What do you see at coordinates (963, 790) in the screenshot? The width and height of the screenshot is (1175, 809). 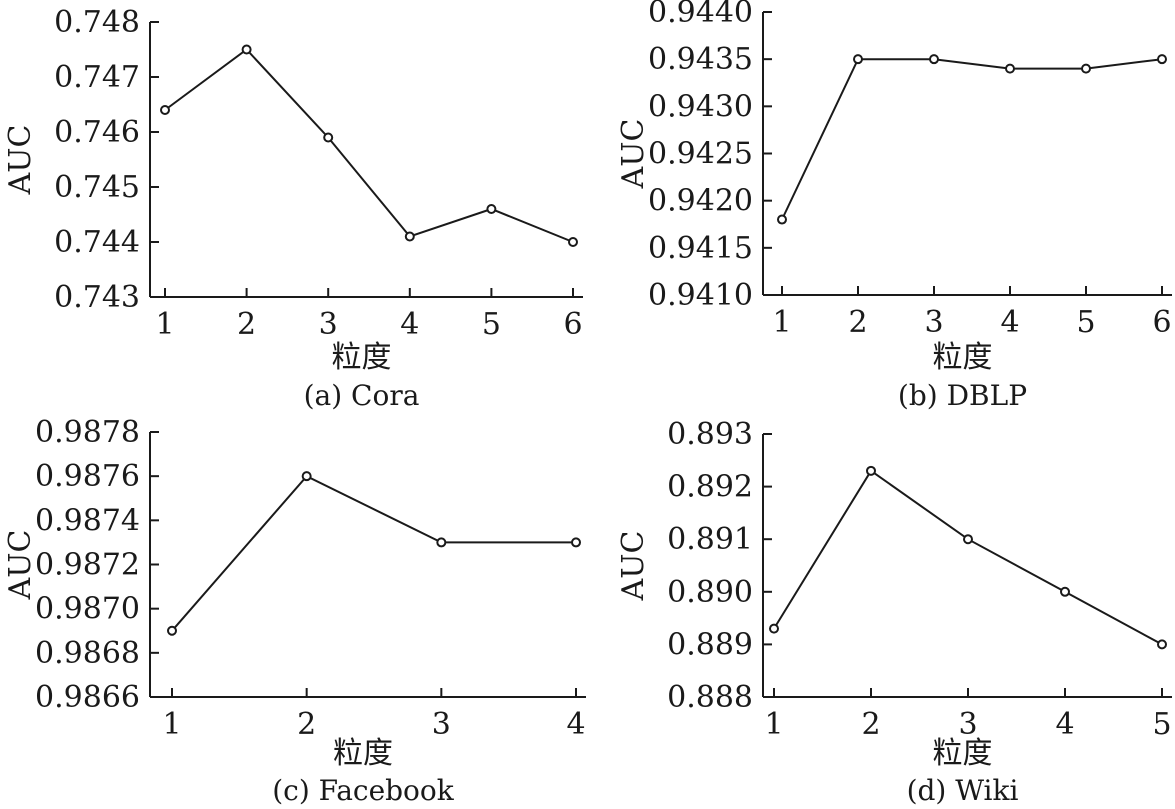 I see `panel-caption: (d) Wiki` at bounding box center [963, 790].